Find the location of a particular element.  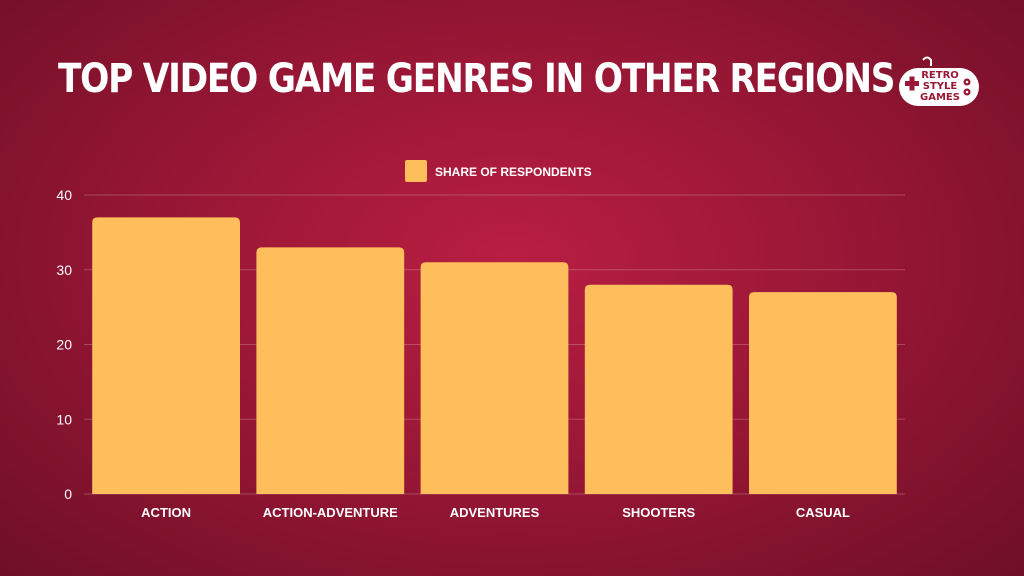

x-tick-label: ADVENTURES is located at coordinates (495, 512).